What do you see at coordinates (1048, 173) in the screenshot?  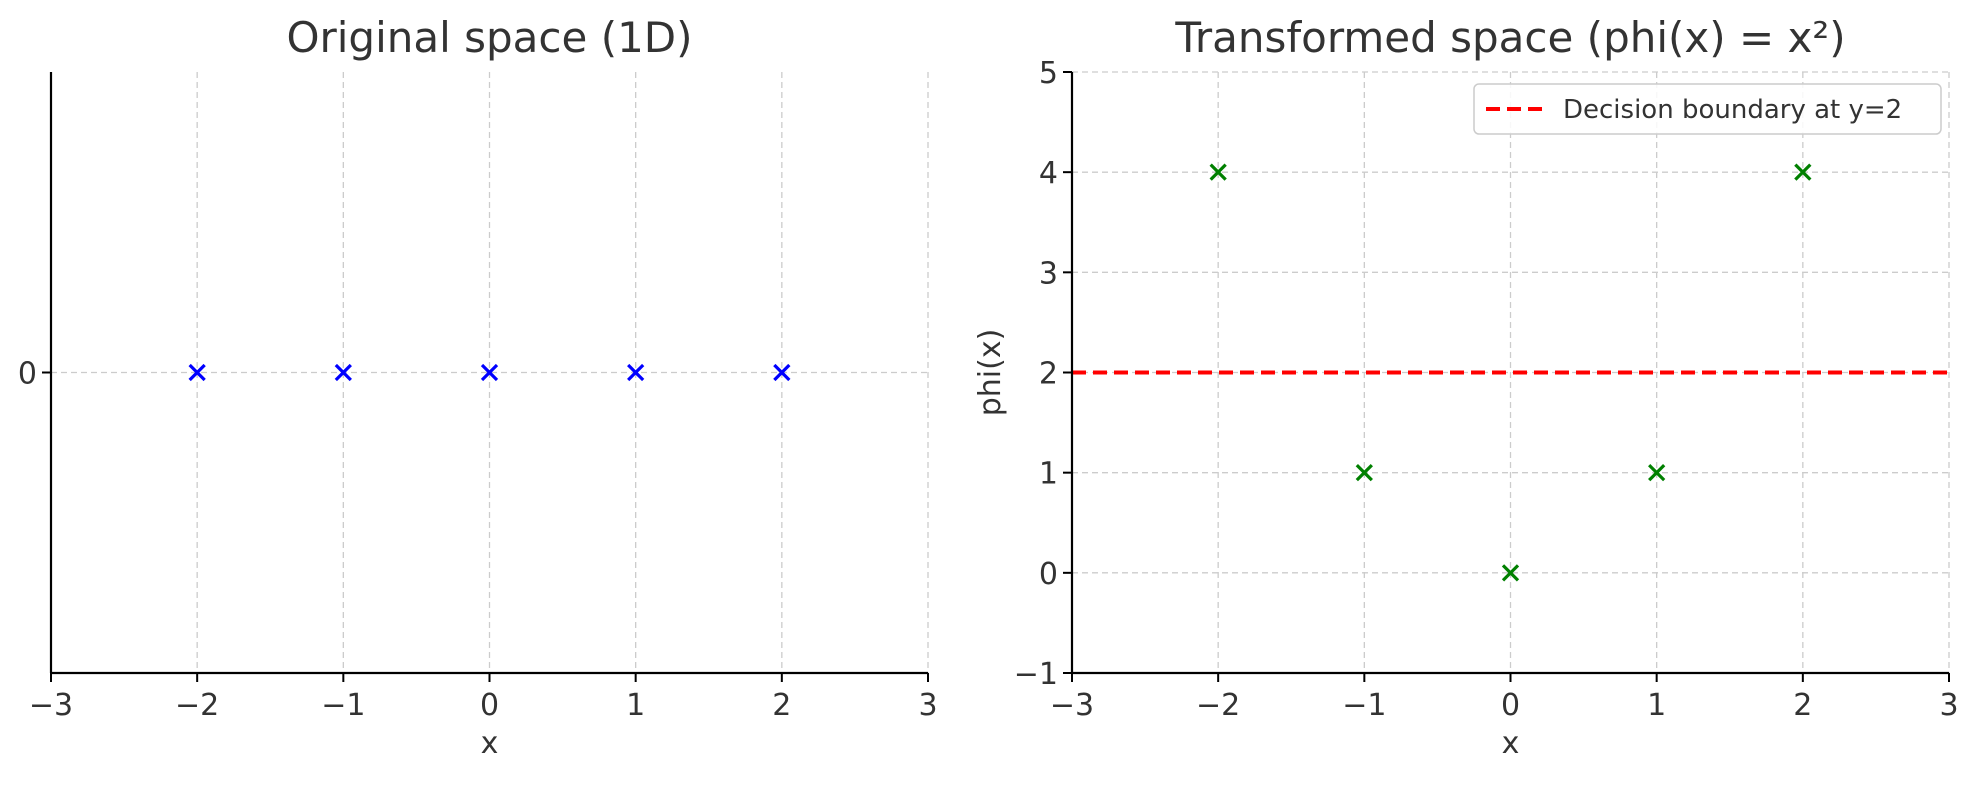 I see `y-tick-label: 4` at bounding box center [1048, 173].